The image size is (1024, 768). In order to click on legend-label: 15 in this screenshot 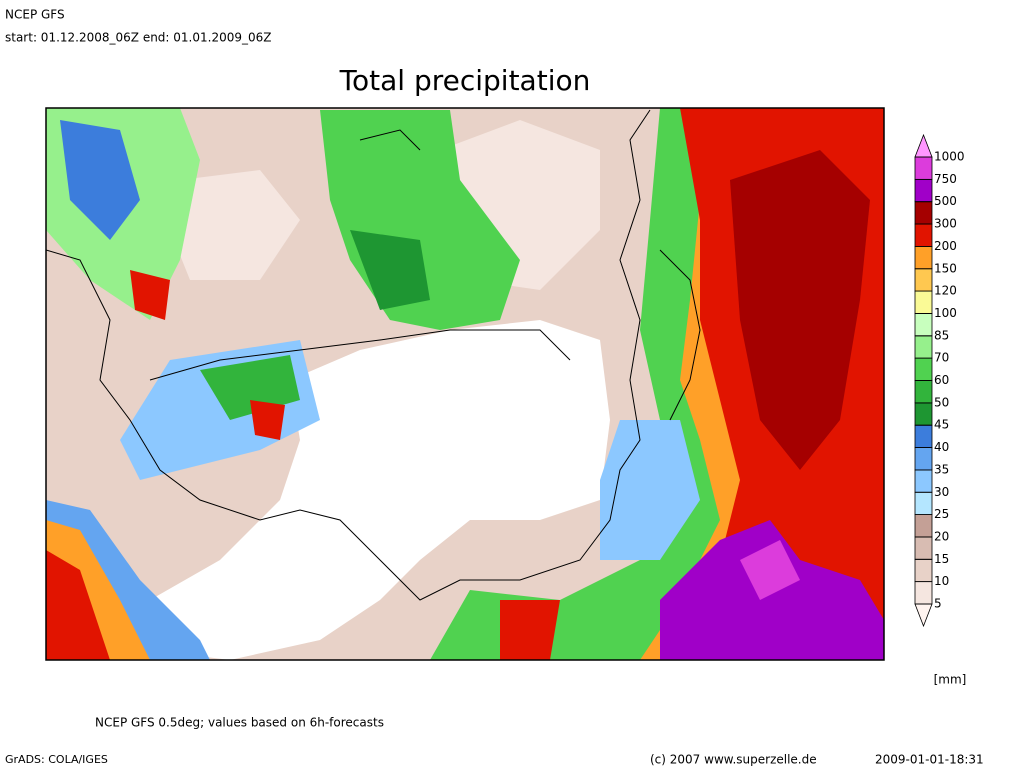, I will do `click(941, 559)`.